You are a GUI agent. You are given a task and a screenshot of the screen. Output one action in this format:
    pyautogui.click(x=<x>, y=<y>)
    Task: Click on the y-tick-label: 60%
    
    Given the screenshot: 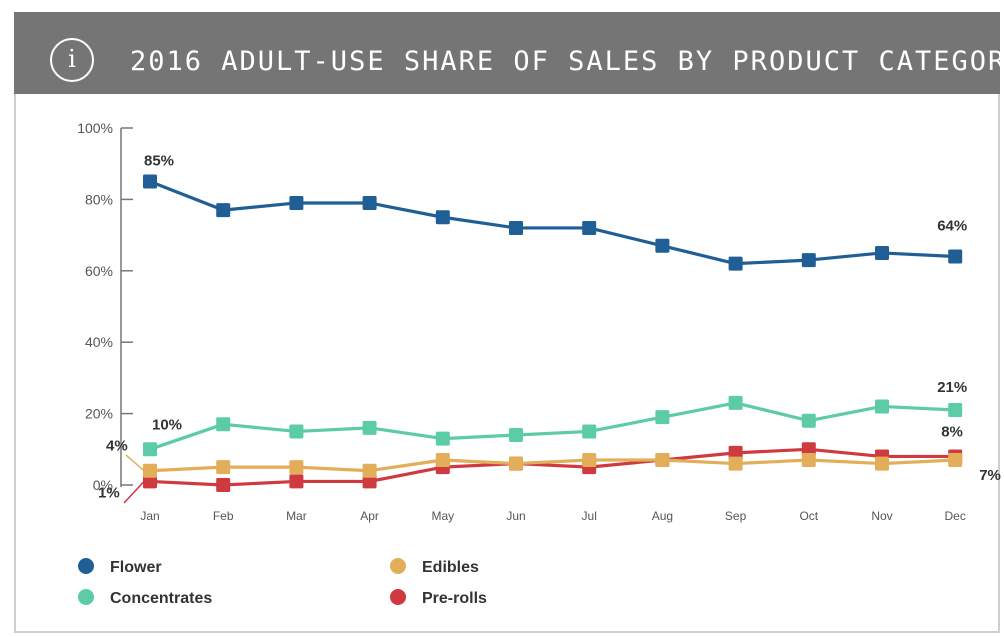 What is the action you would take?
    pyautogui.click(x=99, y=271)
    